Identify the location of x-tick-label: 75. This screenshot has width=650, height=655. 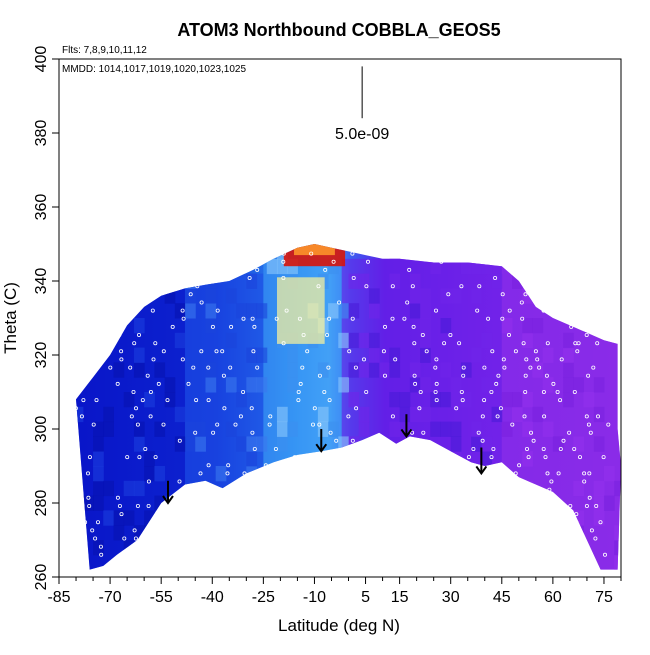
(604, 597).